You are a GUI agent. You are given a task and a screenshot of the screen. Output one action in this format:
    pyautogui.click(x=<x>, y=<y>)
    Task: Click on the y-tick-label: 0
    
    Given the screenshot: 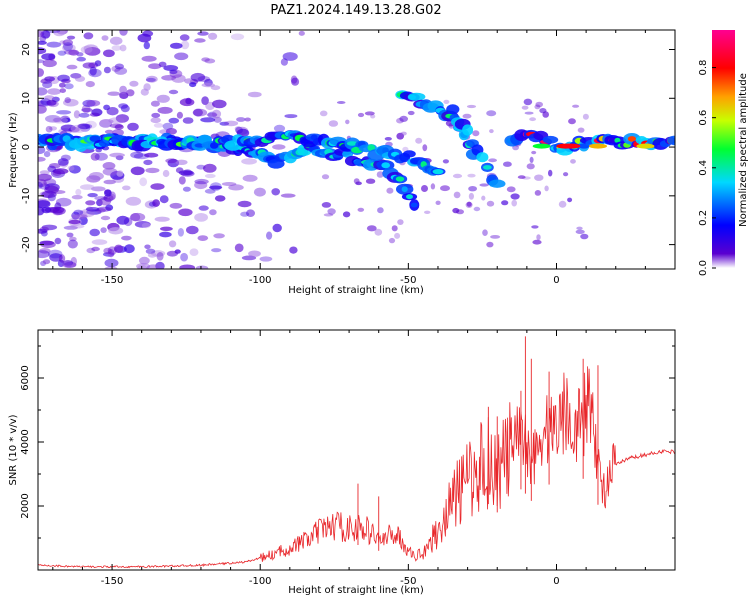 What is the action you would take?
    pyautogui.click(x=26, y=147)
    